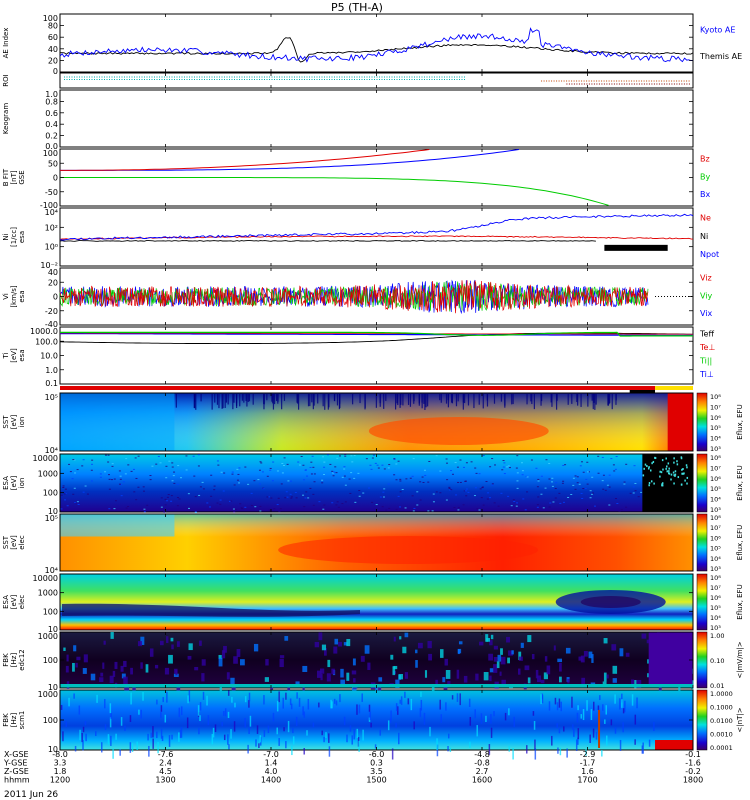 The width and height of the screenshot is (750, 800). Describe the element at coordinates (51, 192) in the screenshot. I see `ytick-label-bfit-3: -50` at that location.